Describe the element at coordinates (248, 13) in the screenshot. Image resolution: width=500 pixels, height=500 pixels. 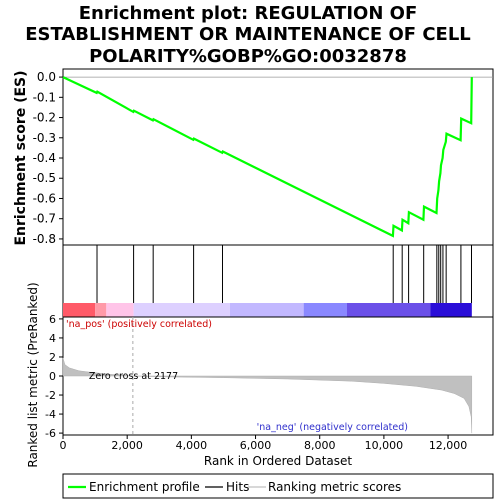
I see `title-line-1: Enrichment plot: REGULATION OF` at that location.